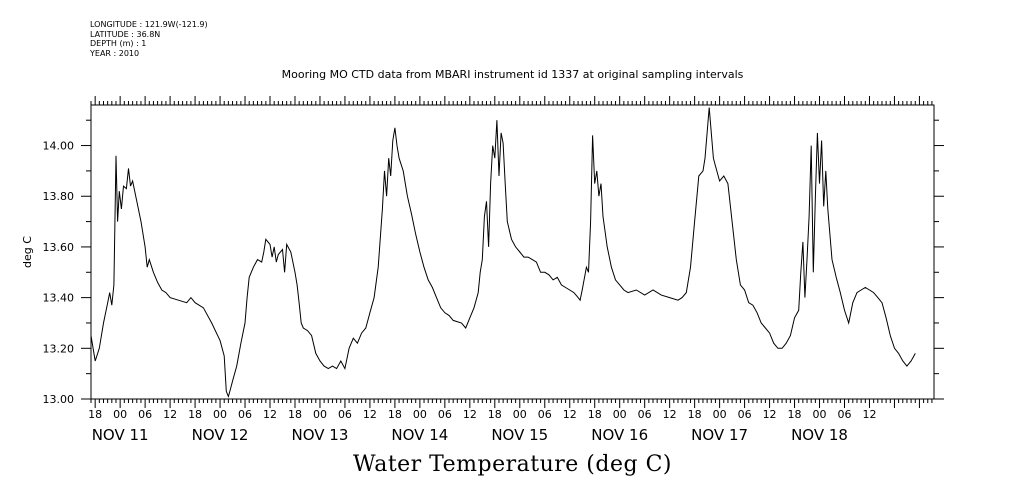 The width and height of the screenshot is (1009, 504). Describe the element at coordinates (619, 435) in the screenshot. I see `x-day-label: NOV 16` at that location.